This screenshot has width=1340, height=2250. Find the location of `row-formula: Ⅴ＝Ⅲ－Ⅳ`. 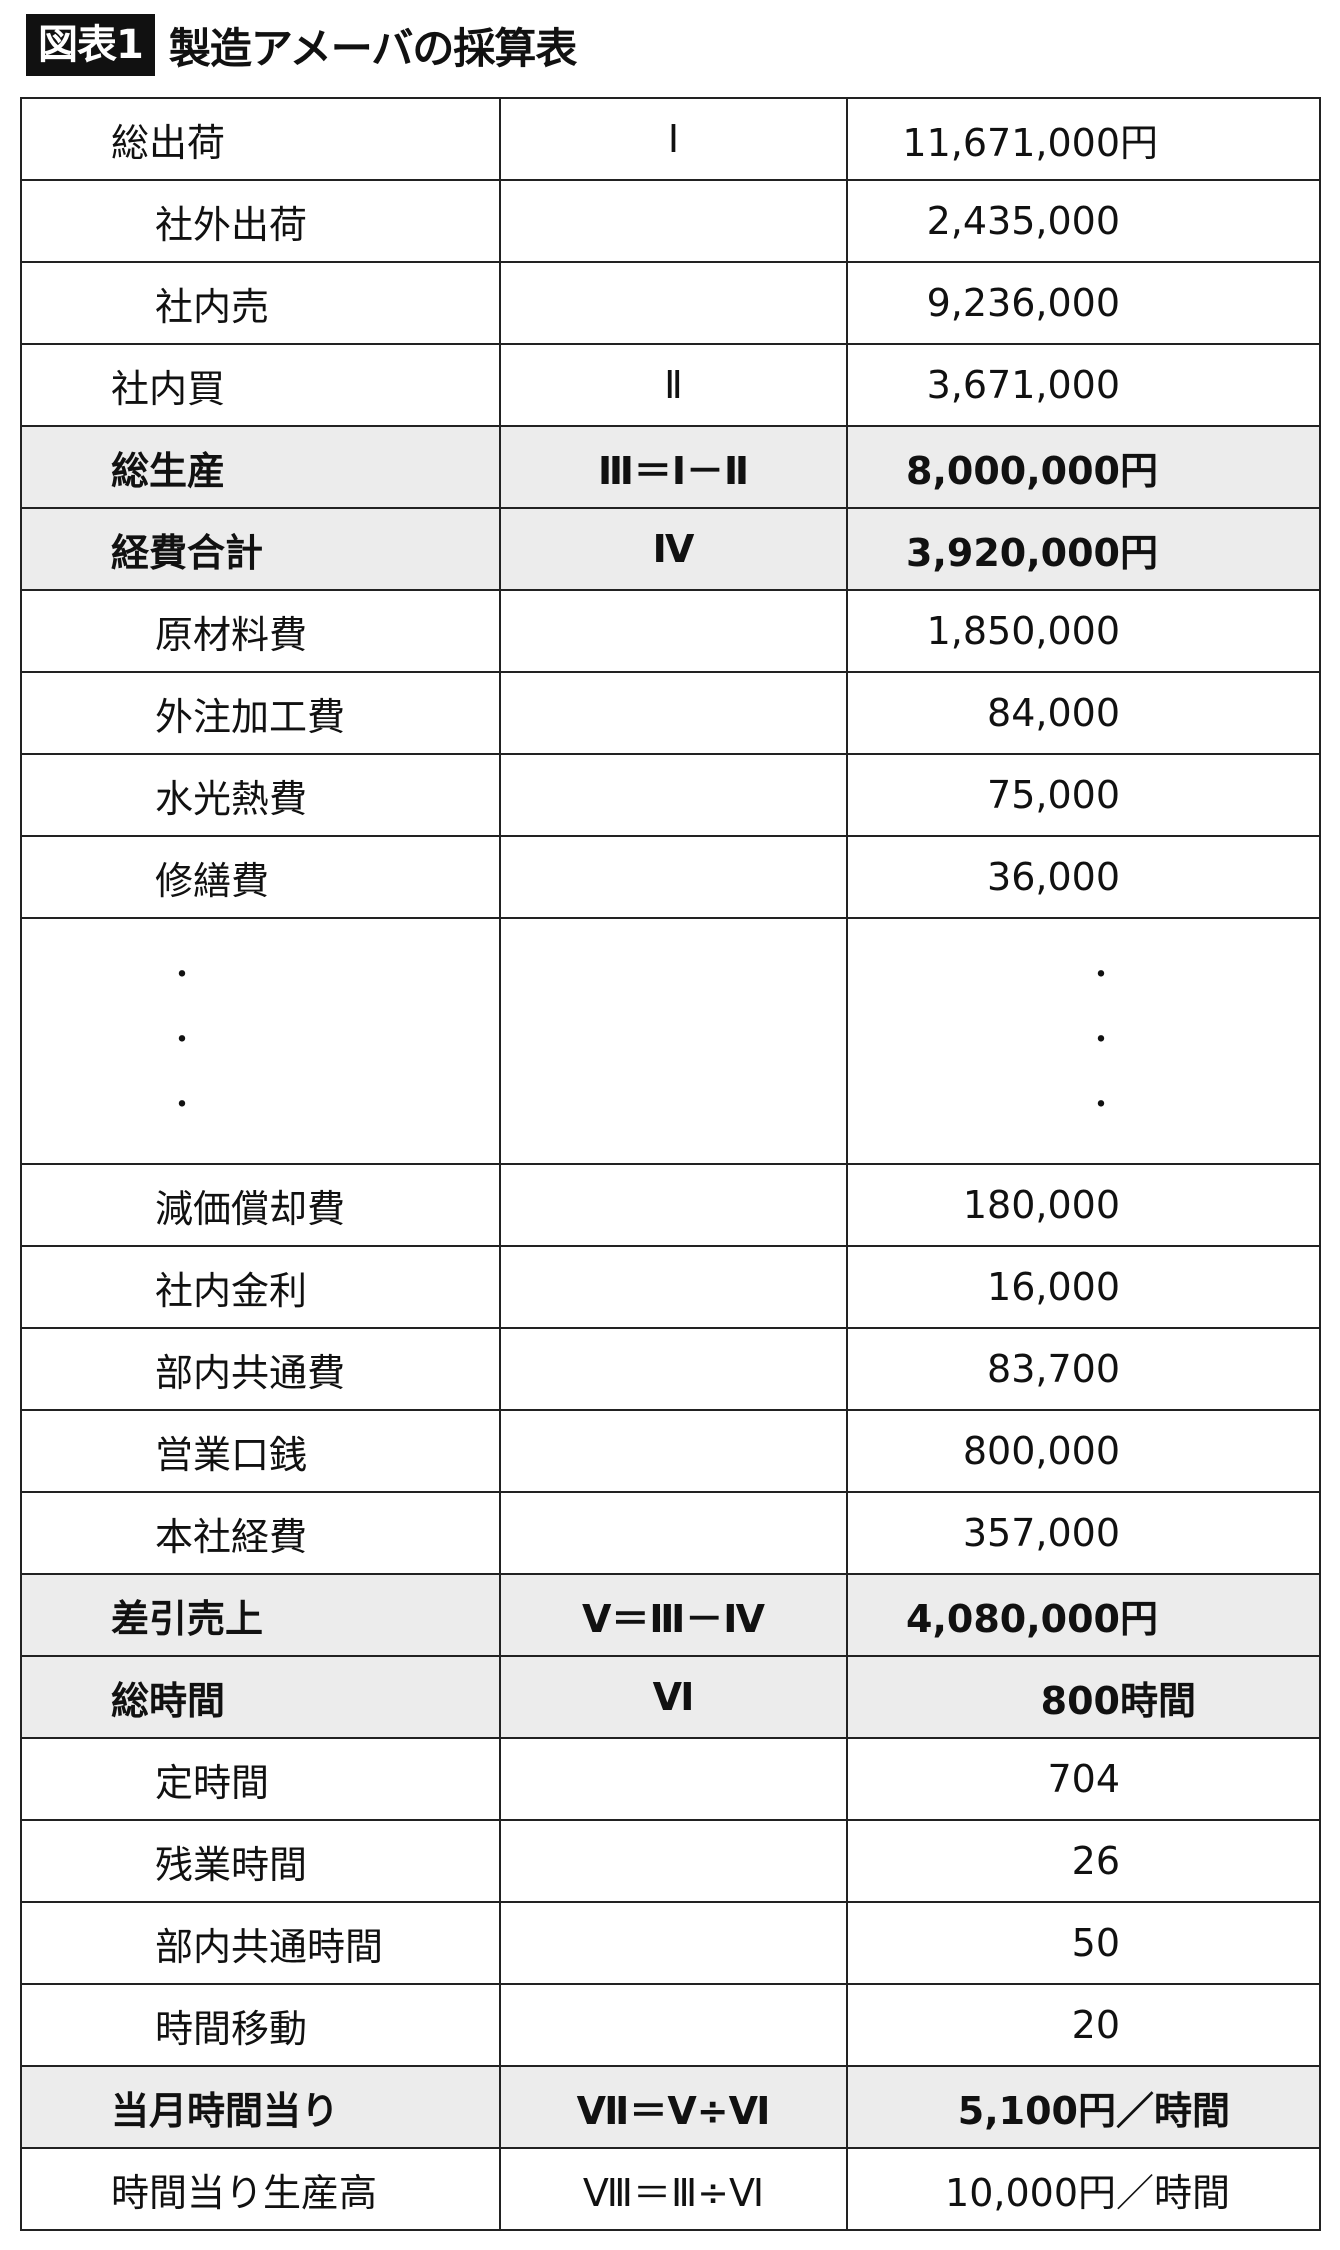

row-formula: Ⅴ＝Ⅲ－Ⅳ is located at coordinates (673, 1615).